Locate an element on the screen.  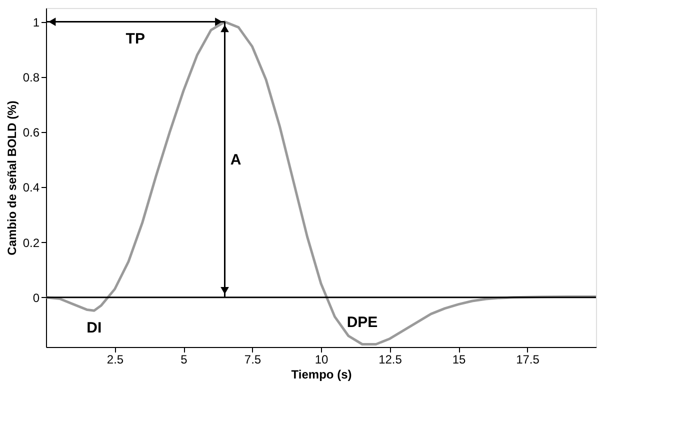
x-tick-label: 12.5 is located at coordinates (390, 359).